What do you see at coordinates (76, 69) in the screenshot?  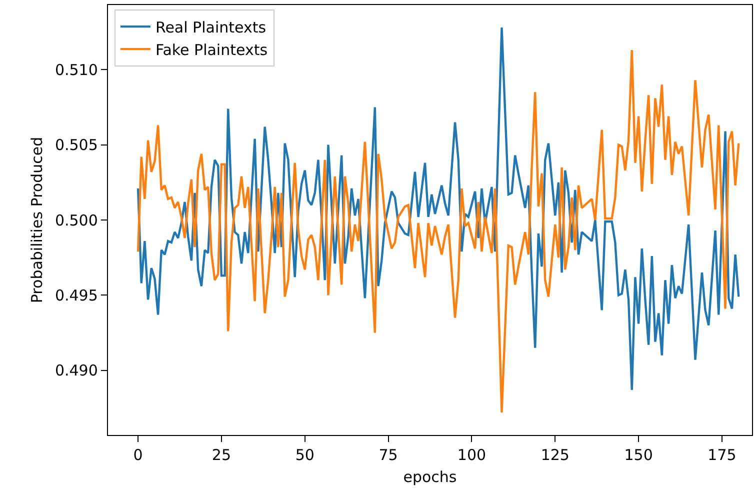 I see `y-tick-label: 0.510` at bounding box center [76, 69].